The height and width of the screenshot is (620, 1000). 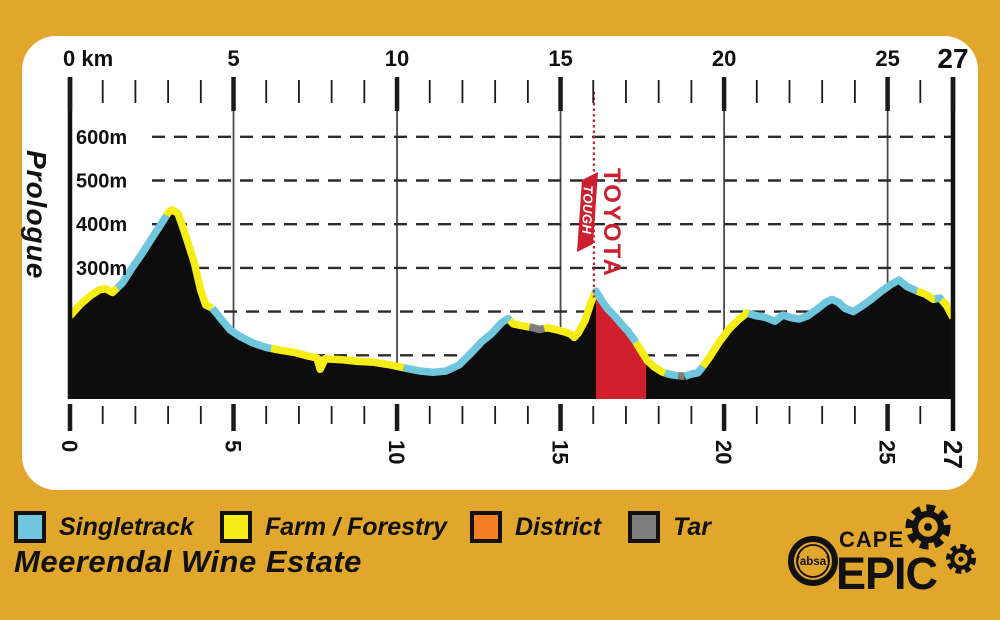 What do you see at coordinates (396, 452) in the screenshot?
I see `bottom-axis-label: 10` at bounding box center [396, 452].